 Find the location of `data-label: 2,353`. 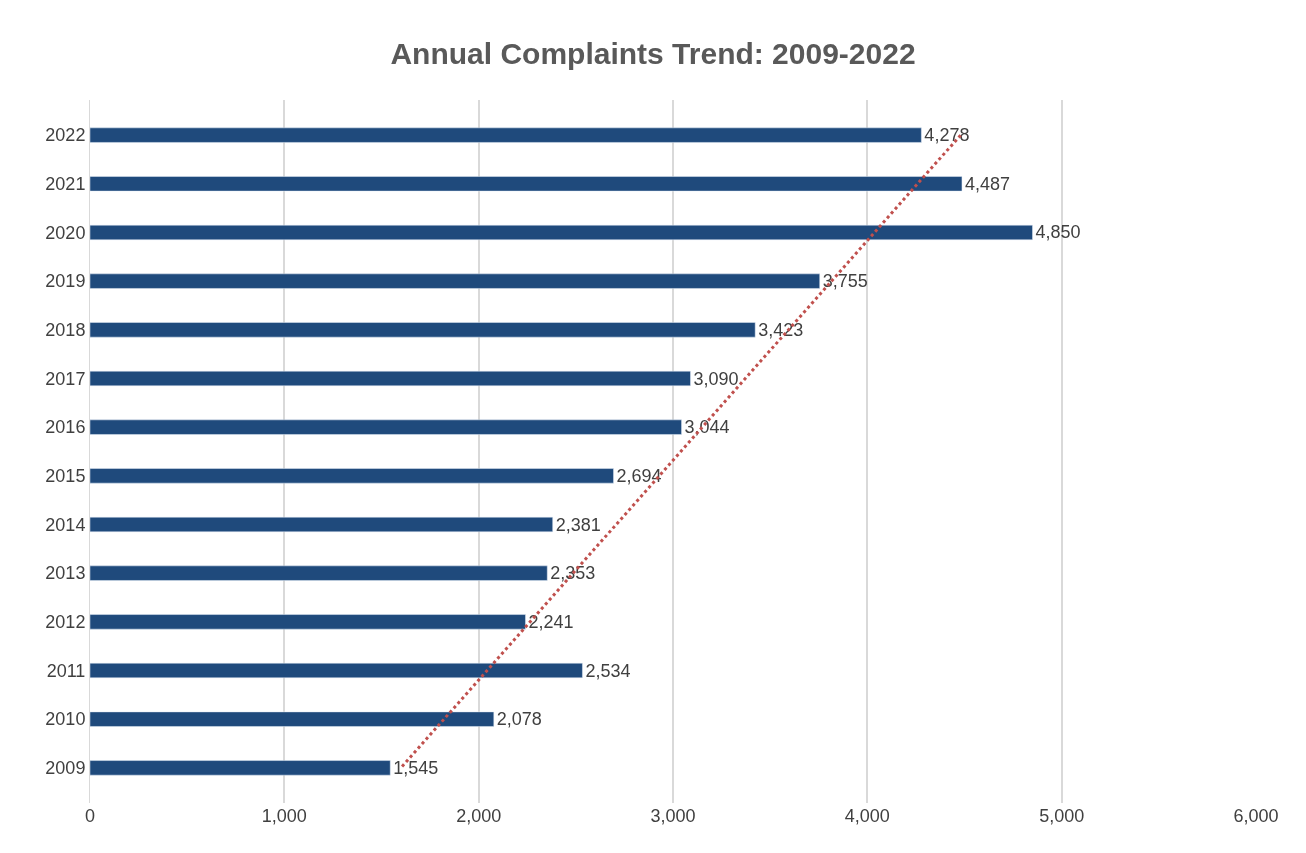

data-label: 2,353 is located at coordinates (573, 573).